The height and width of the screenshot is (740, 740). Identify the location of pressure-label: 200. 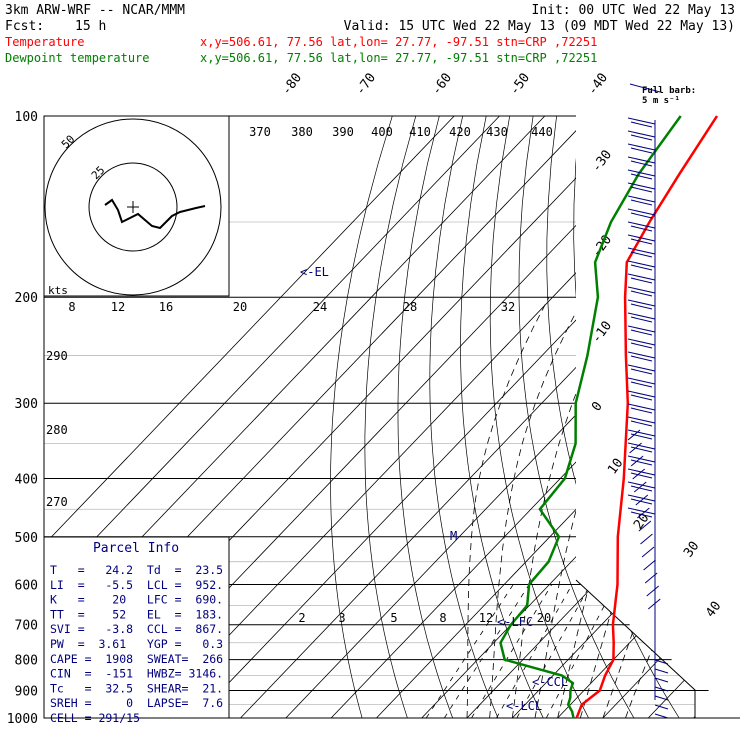
(26, 298).